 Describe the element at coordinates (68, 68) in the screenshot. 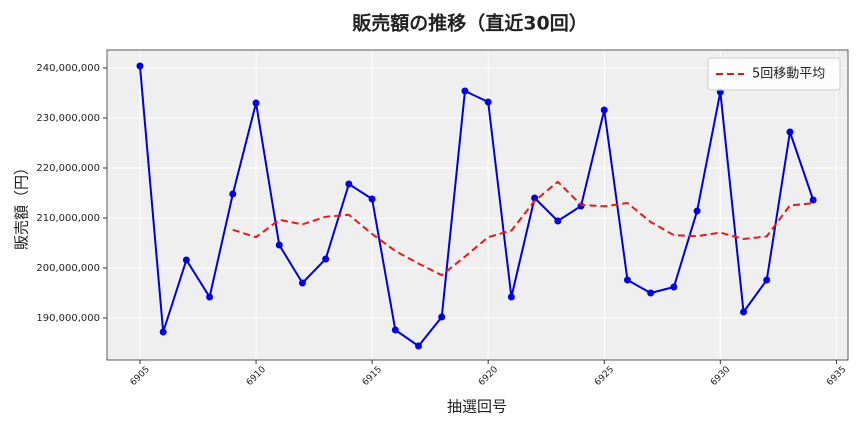

I see `y-tick-label: 240,000,000` at that location.